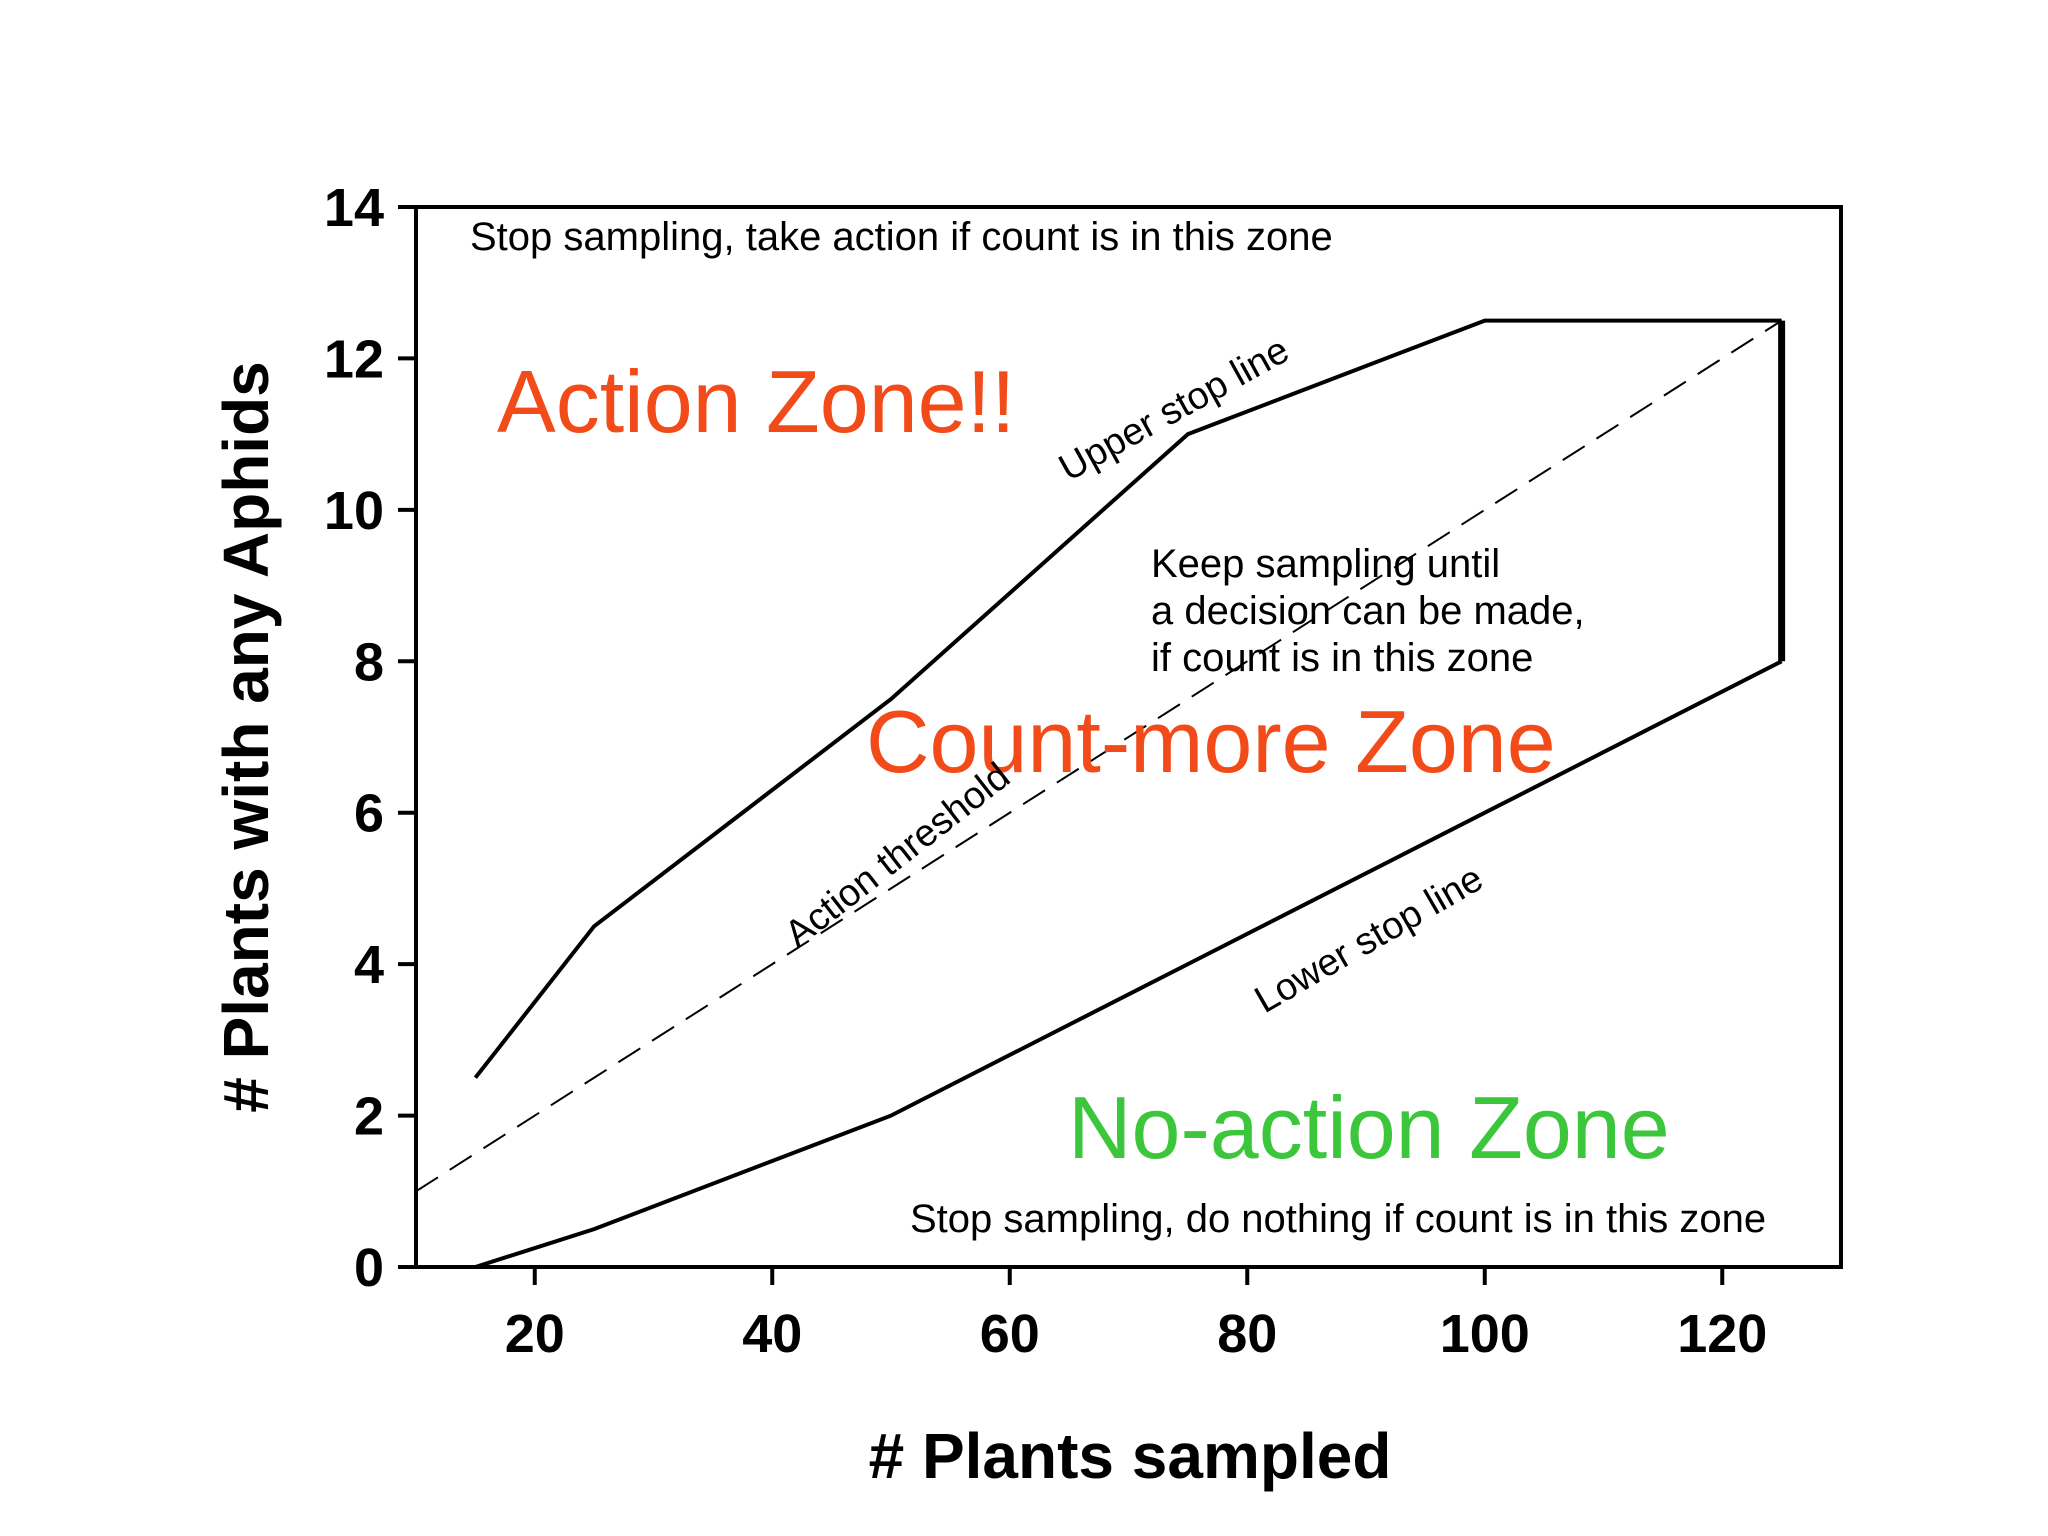  What do you see at coordinates (1211, 741) in the screenshot?
I see `count-more-zone-label: Count-more Zone` at bounding box center [1211, 741].